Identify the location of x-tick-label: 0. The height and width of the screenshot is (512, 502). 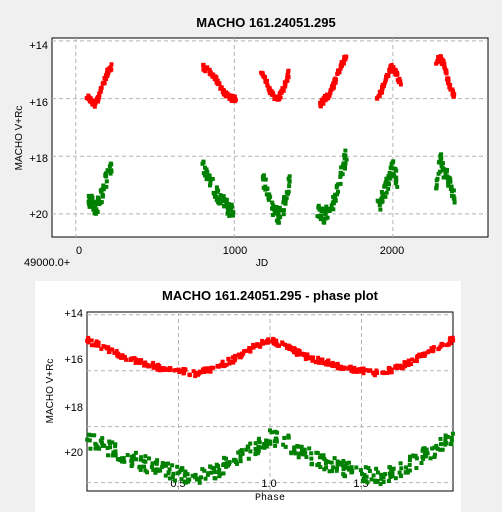
(79, 251).